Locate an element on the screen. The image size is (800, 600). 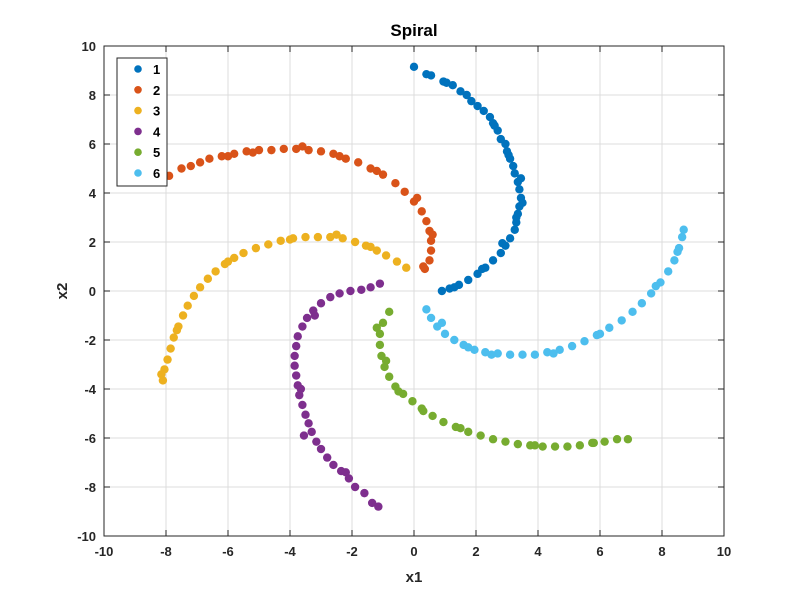
x-axis-label: x1 is located at coordinates (414, 577).